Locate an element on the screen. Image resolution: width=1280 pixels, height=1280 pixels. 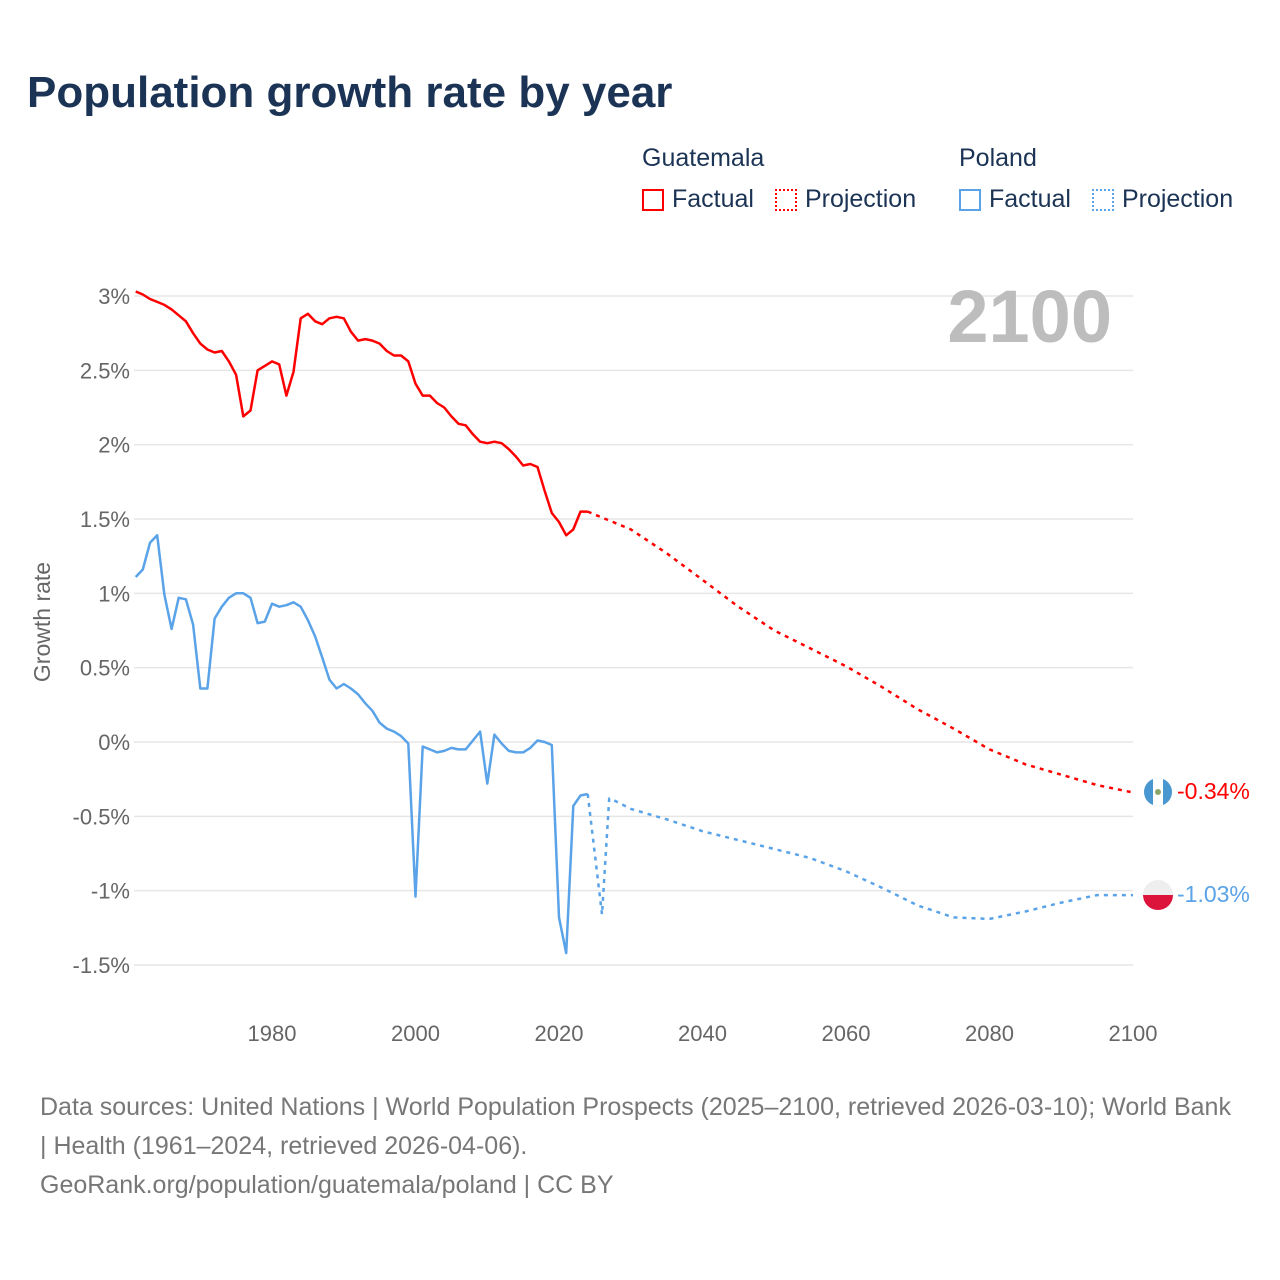
y-tick-label: 1.5% is located at coordinates (105, 519).